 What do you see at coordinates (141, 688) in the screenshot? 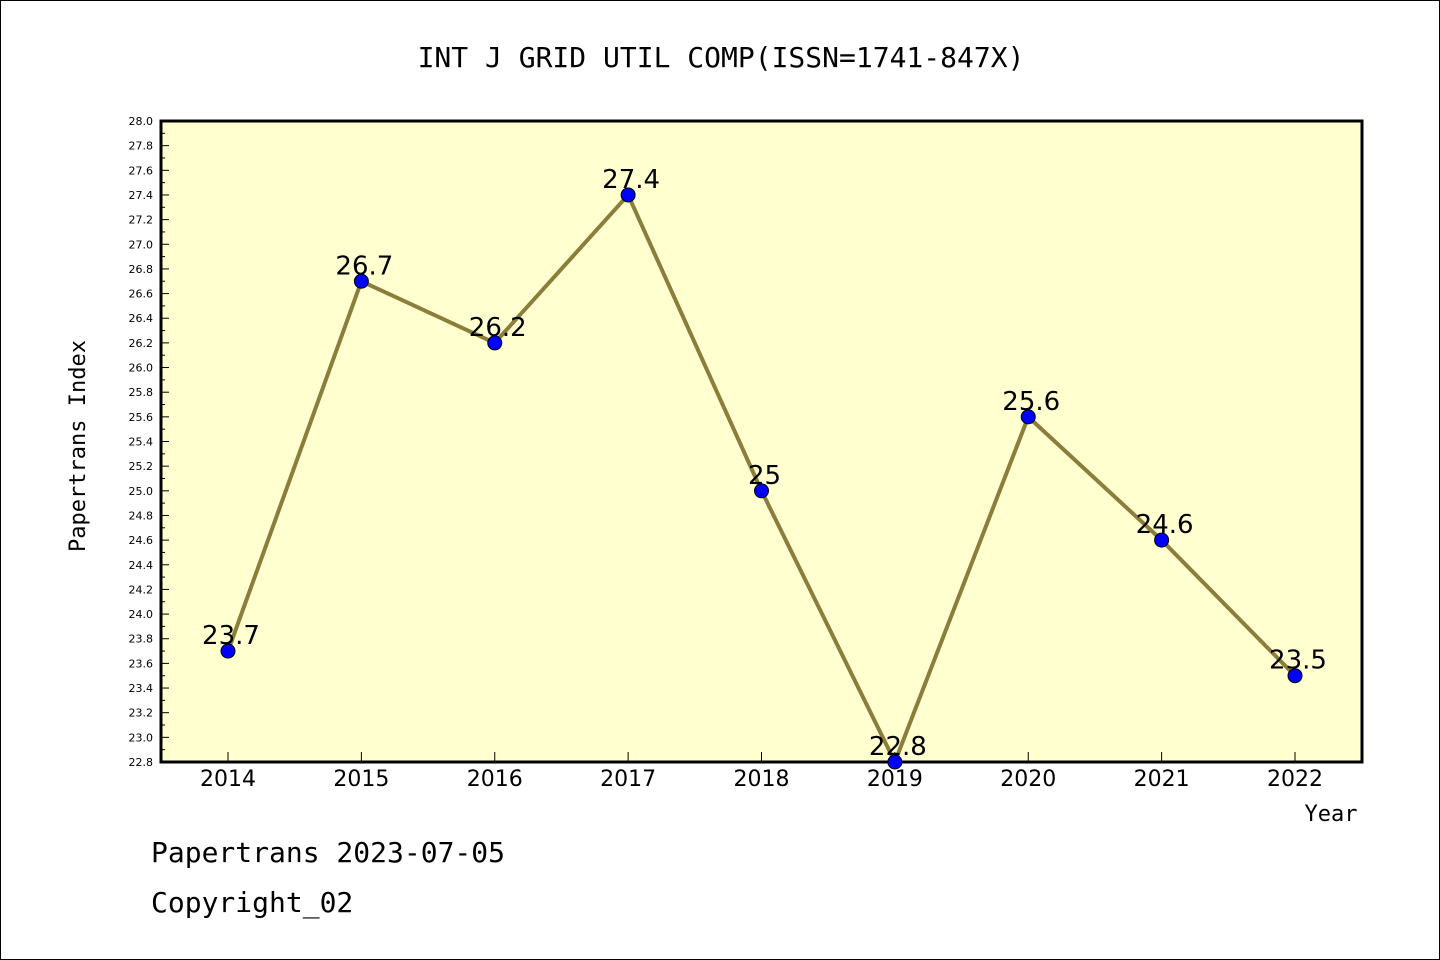
I see `y-tick-label: 23.4` at bounding box center [141, 688].